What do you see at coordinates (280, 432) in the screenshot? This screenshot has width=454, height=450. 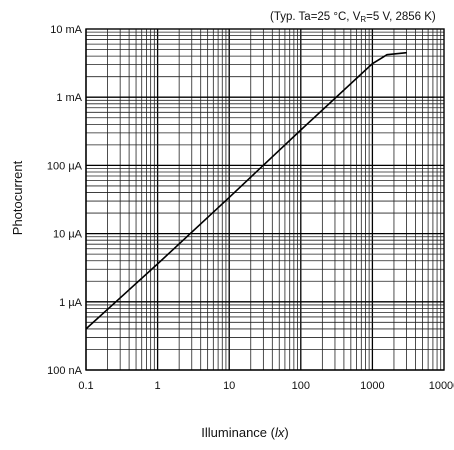 I see `x-axis-label-unit: lx` at bounding box center [280, 432].